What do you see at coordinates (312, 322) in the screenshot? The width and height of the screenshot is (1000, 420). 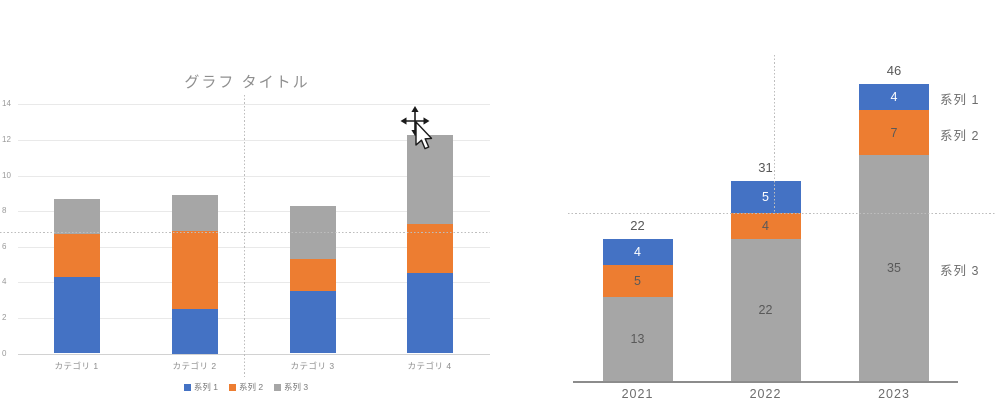 I see `bar-segment-1-cat3` at bounding box center [312, 322].